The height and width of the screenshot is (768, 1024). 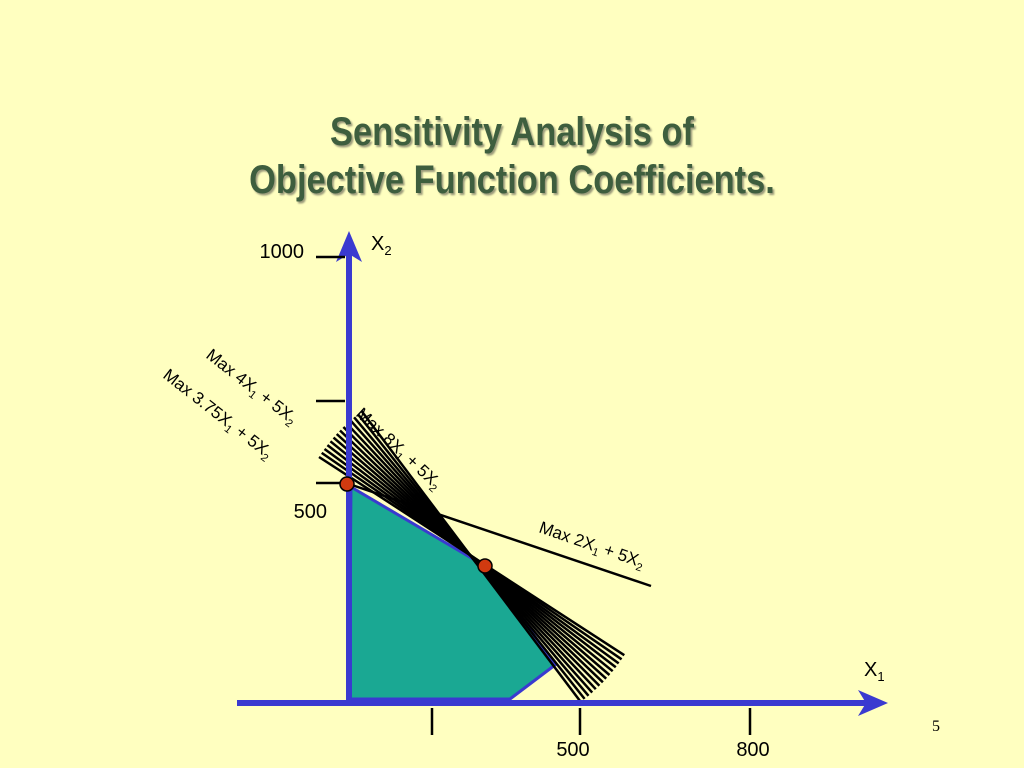 What do you see at coordinates (512, 180) in the screenshot?
I see `title-line-2: Objective Function Coefficients.` at bounding box center [512, 180].